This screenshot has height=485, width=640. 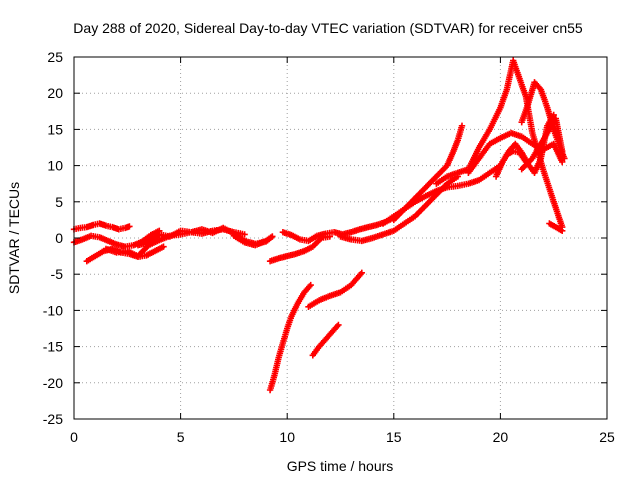 I want to click on x-tick-label: 0, so click(x=74, y=437).